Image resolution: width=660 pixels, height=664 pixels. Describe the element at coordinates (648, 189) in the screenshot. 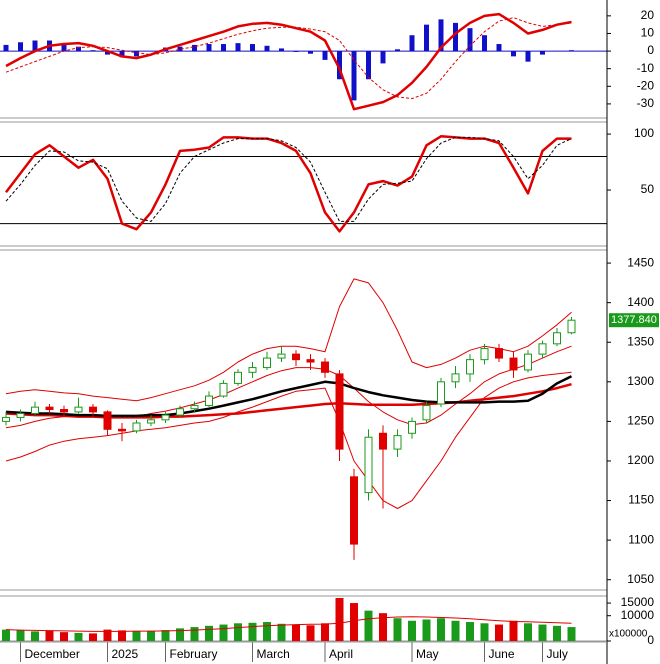

I see `y-tick-label: 50` at that location.